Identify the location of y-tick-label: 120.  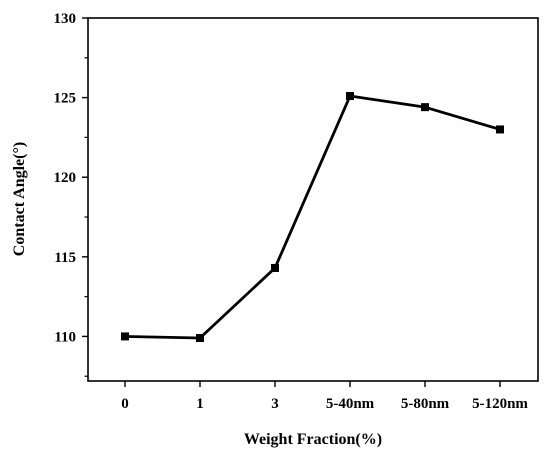
(65, 178).